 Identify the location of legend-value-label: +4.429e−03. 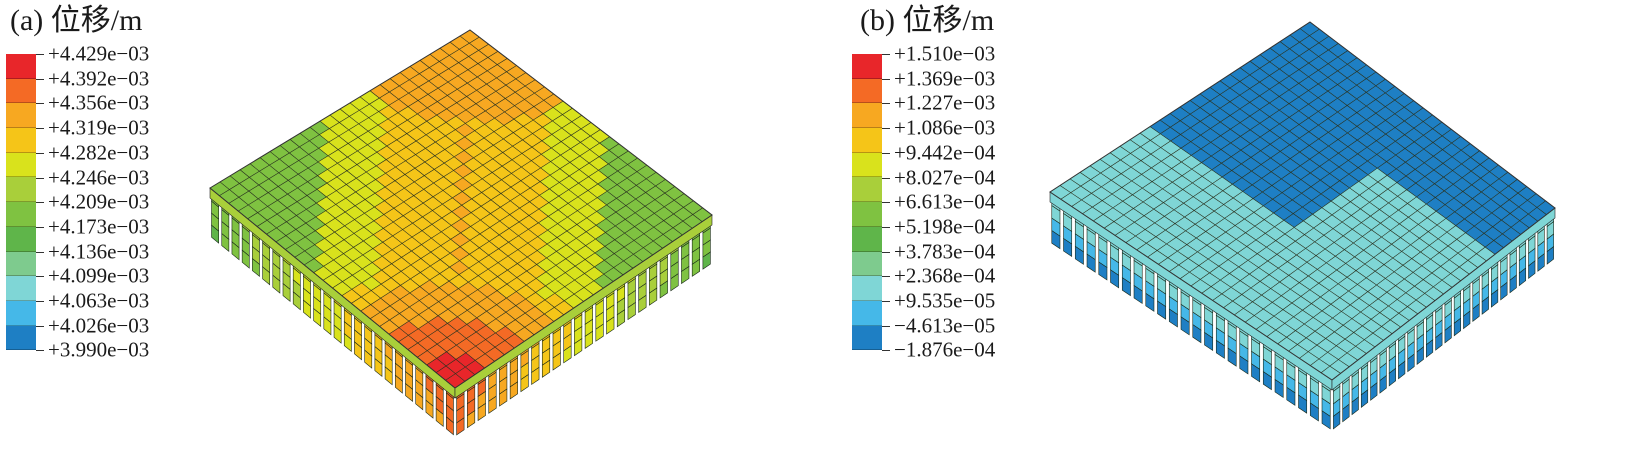
(99, 53).